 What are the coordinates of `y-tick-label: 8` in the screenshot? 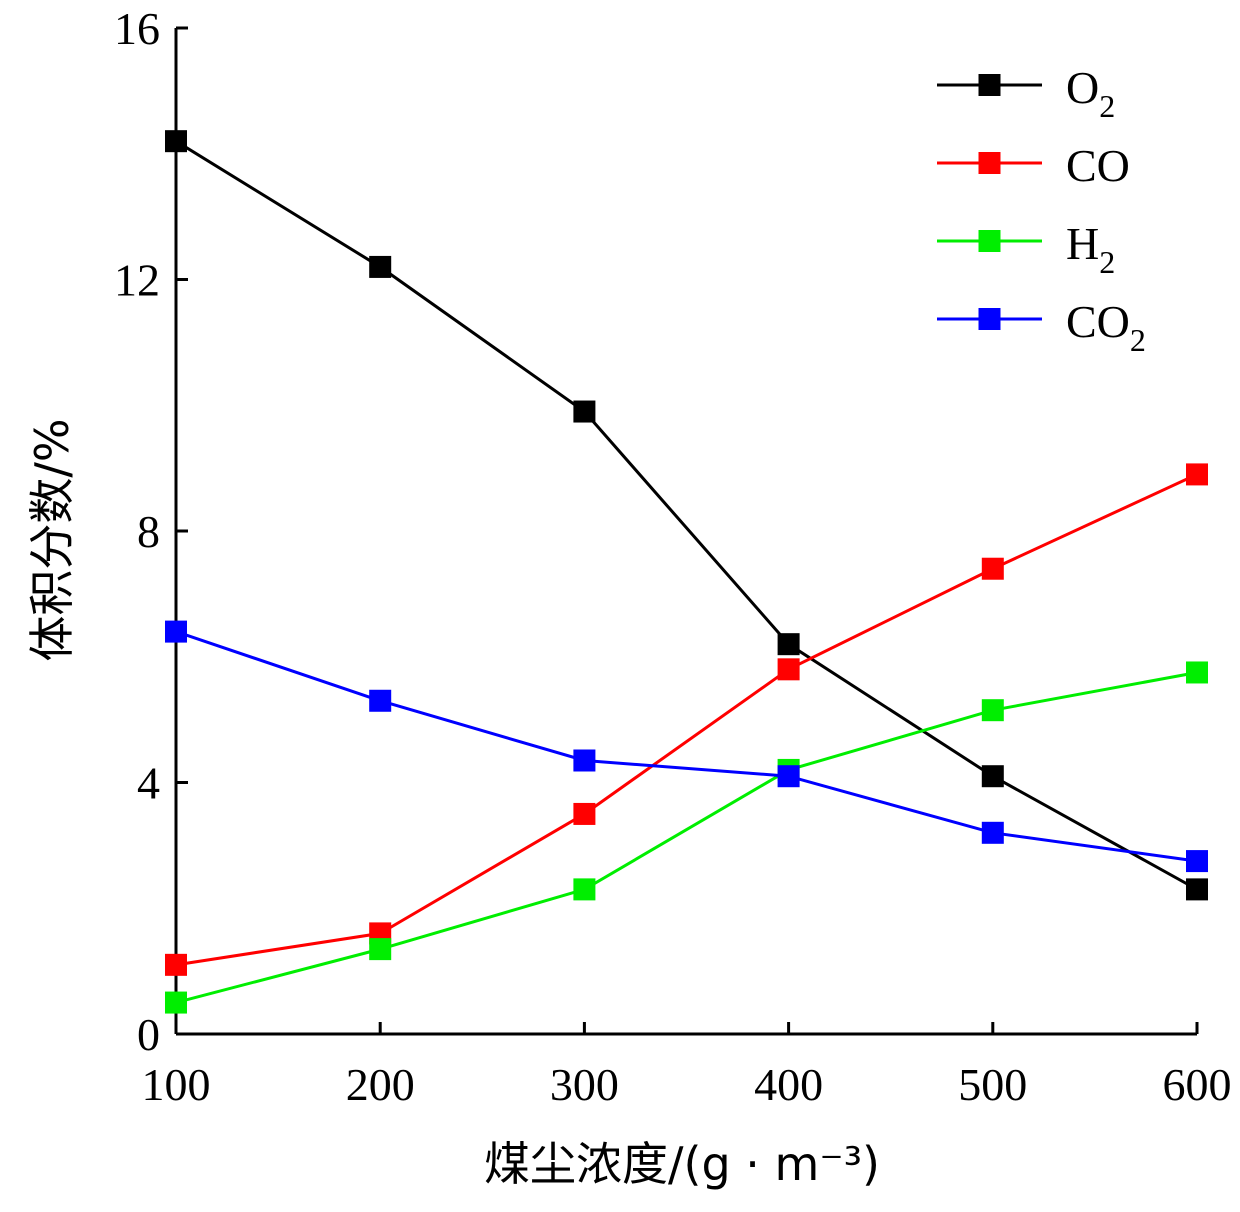 It's located at (148, 531).